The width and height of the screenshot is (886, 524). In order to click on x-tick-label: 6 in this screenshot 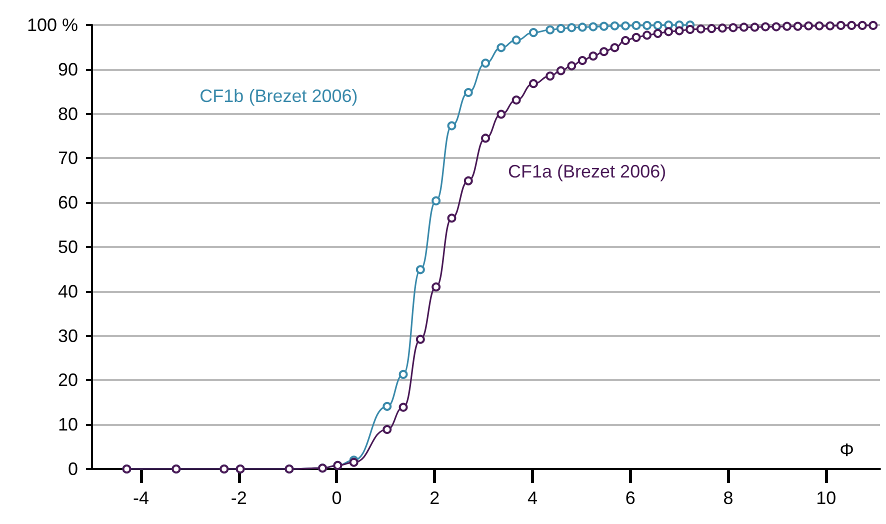, I will do `click(630, 498)`.